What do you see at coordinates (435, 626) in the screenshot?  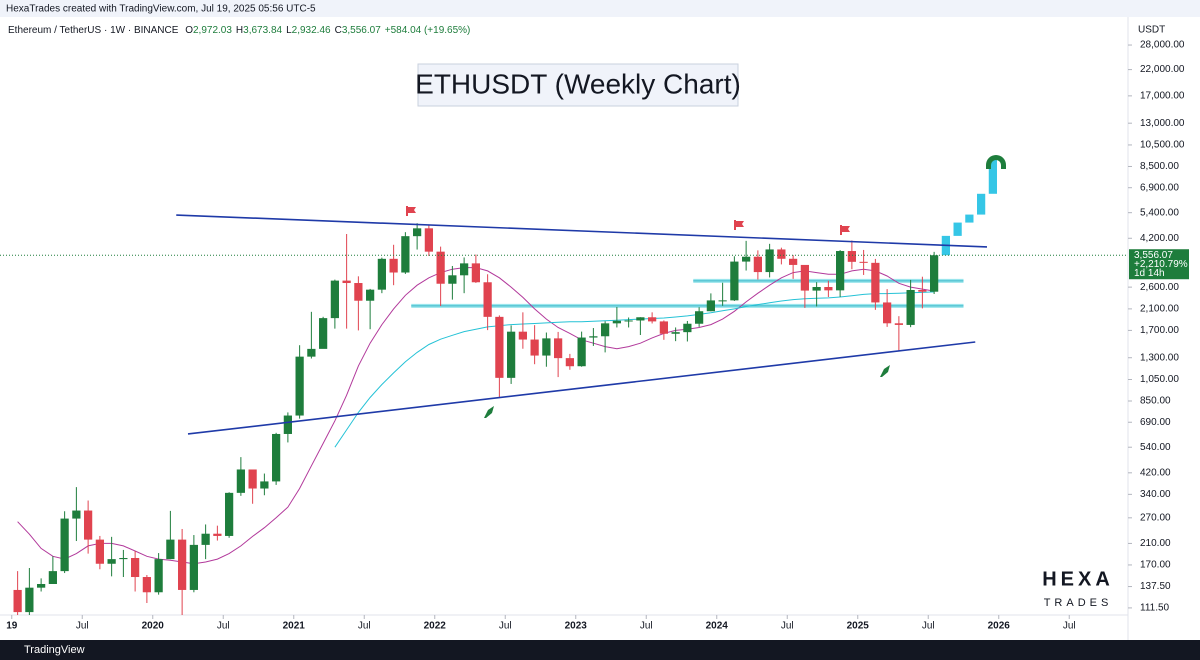 I see `x-tick-label: 2022` at bounding box center [435, 626].